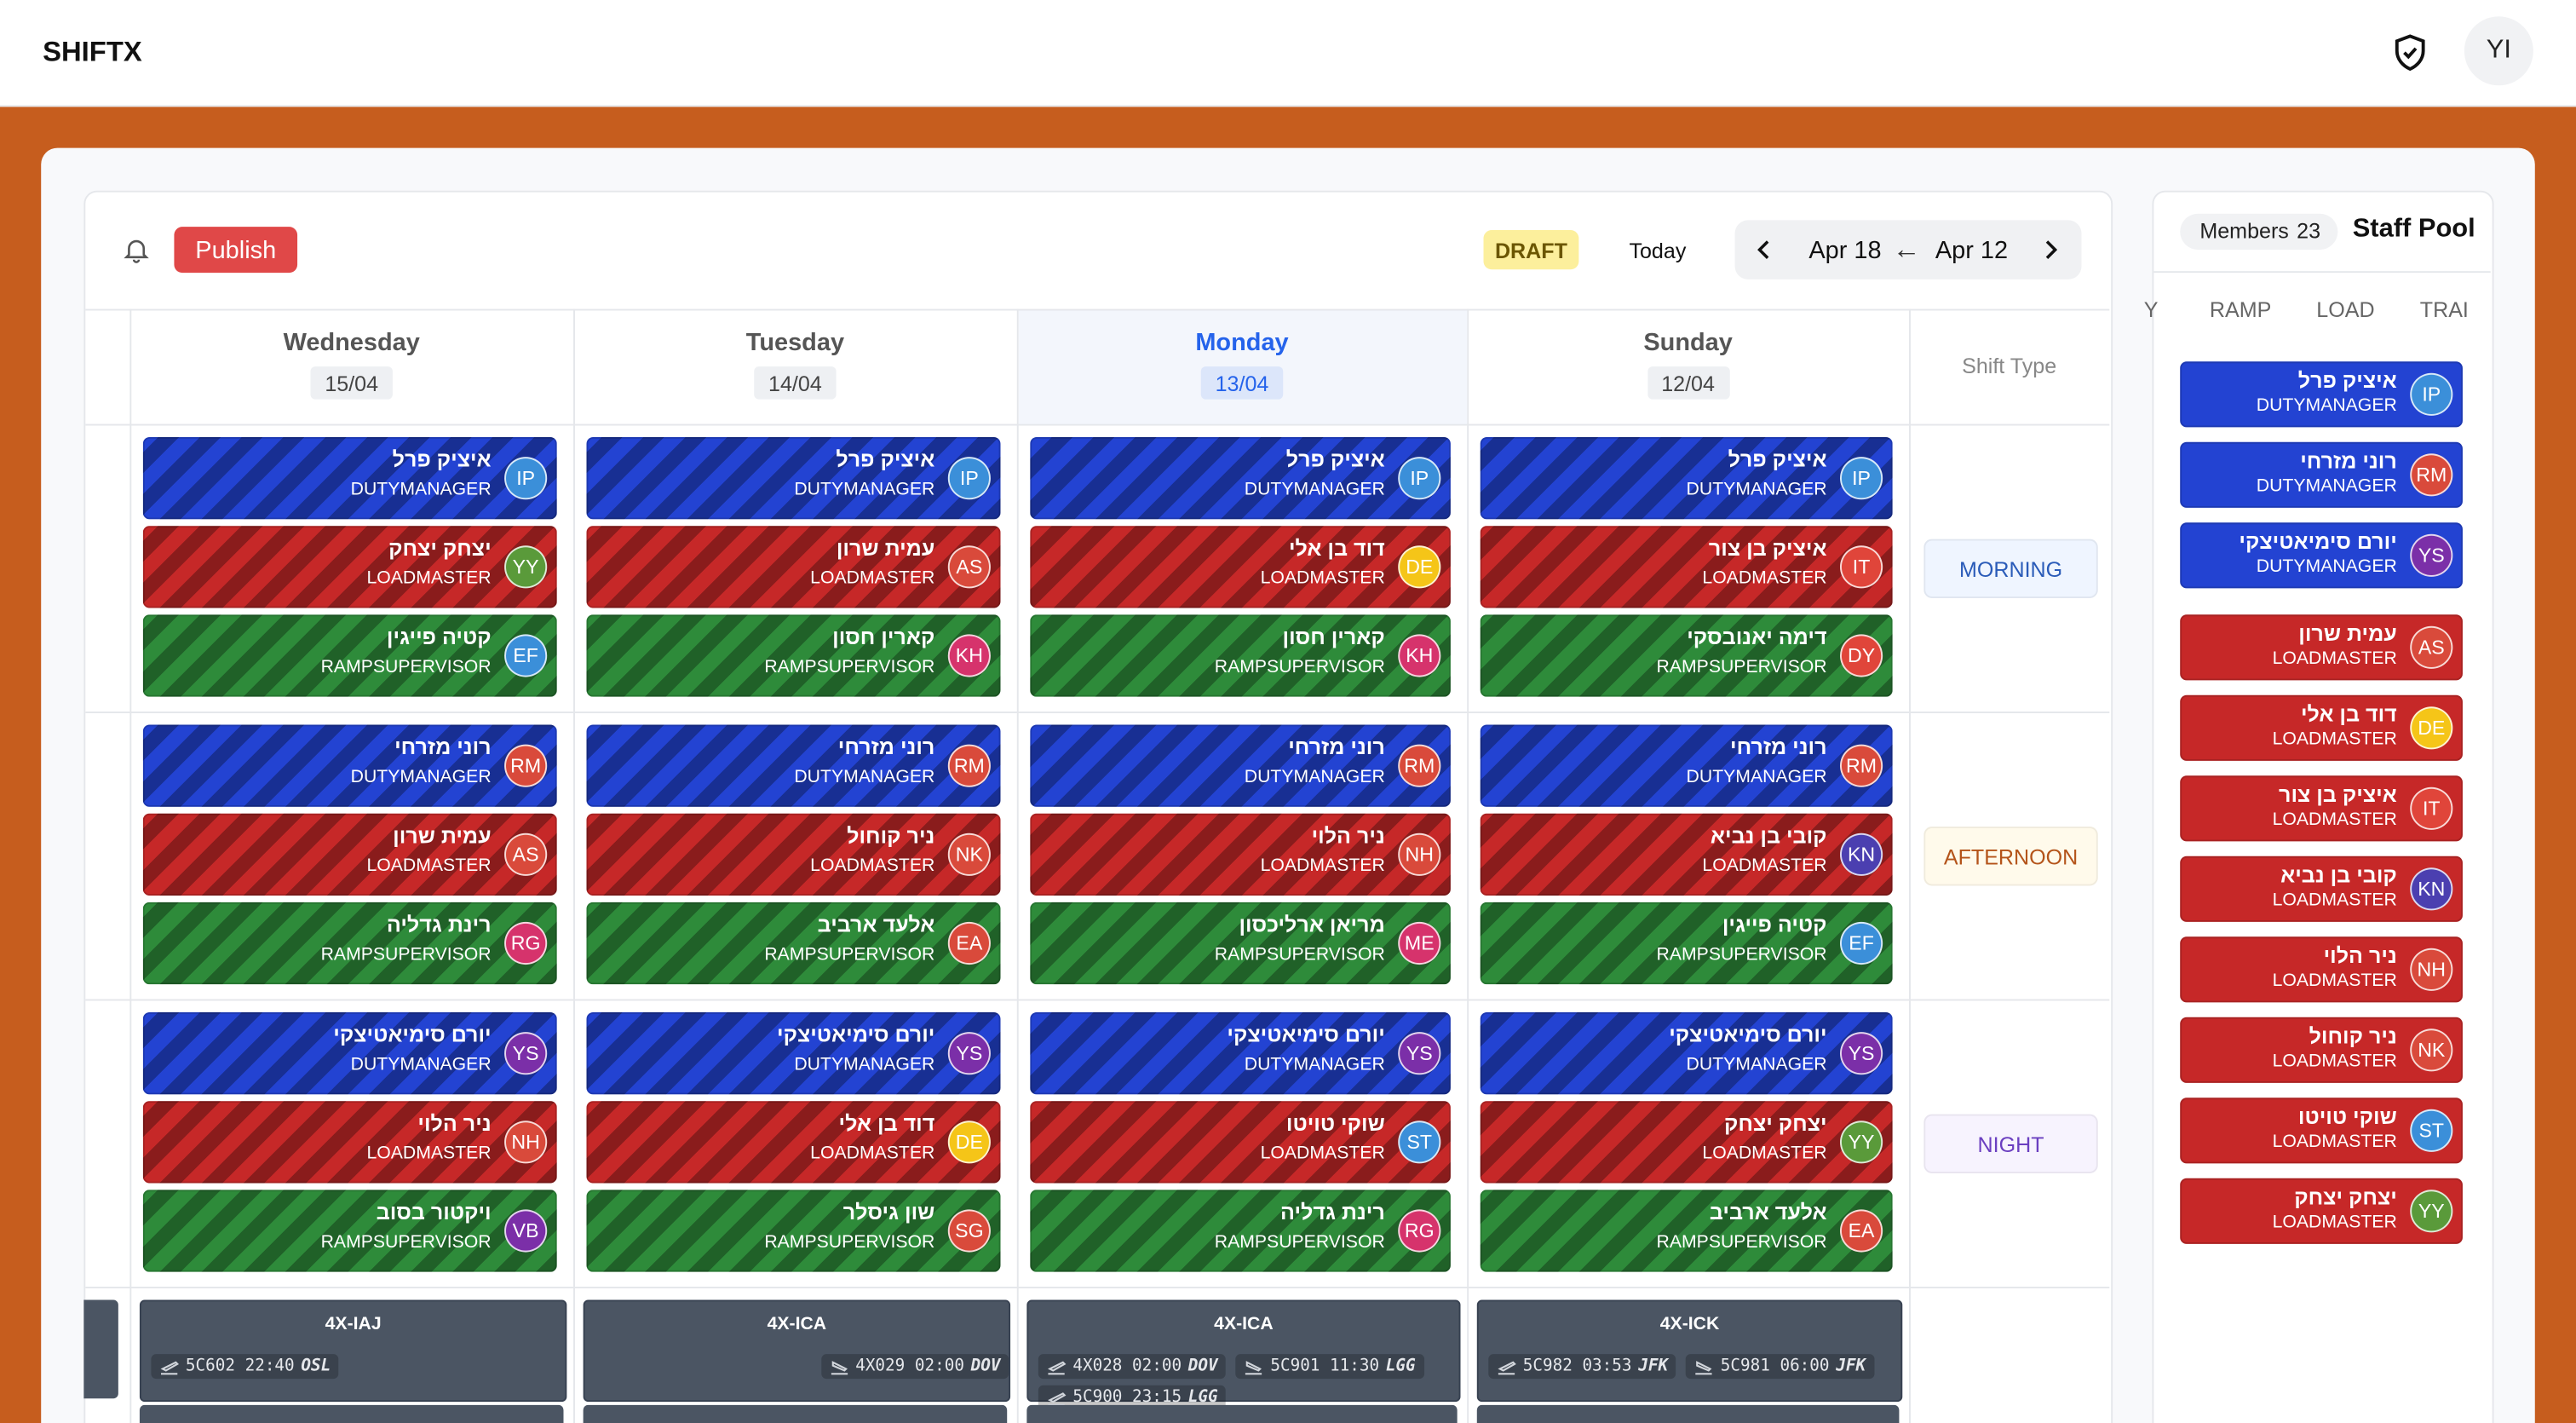 Image resolution: width=2576 pixels, height=1423 pixels. I want to click on person-name: איציק פרל, so click(442, 459).